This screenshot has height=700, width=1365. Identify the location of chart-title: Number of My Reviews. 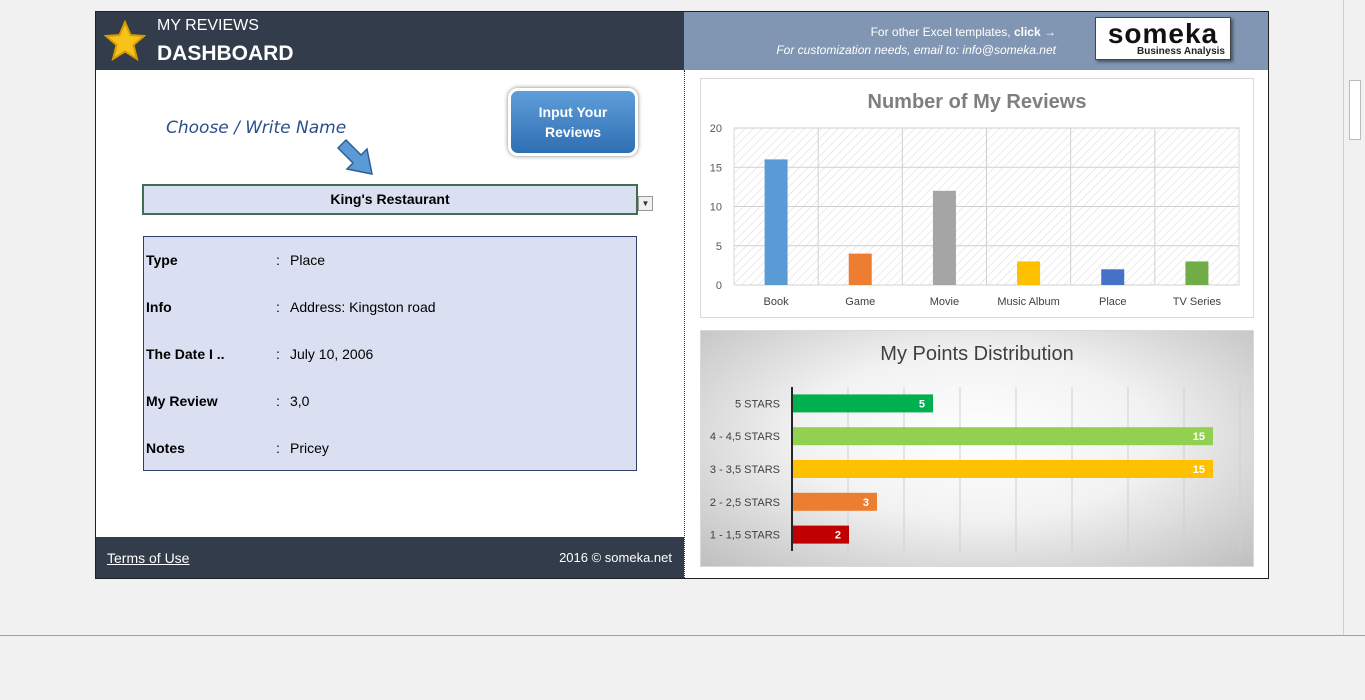
(977, 102).